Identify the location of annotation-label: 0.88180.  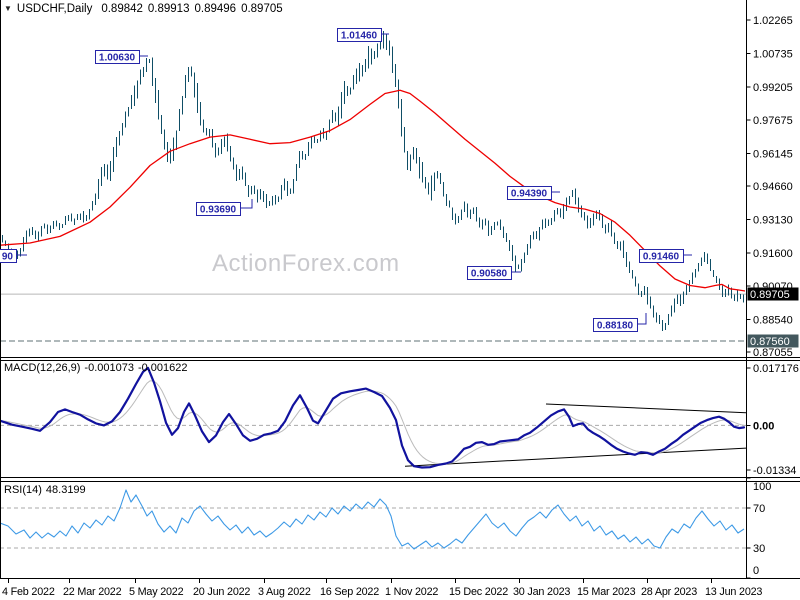
(615, 326).